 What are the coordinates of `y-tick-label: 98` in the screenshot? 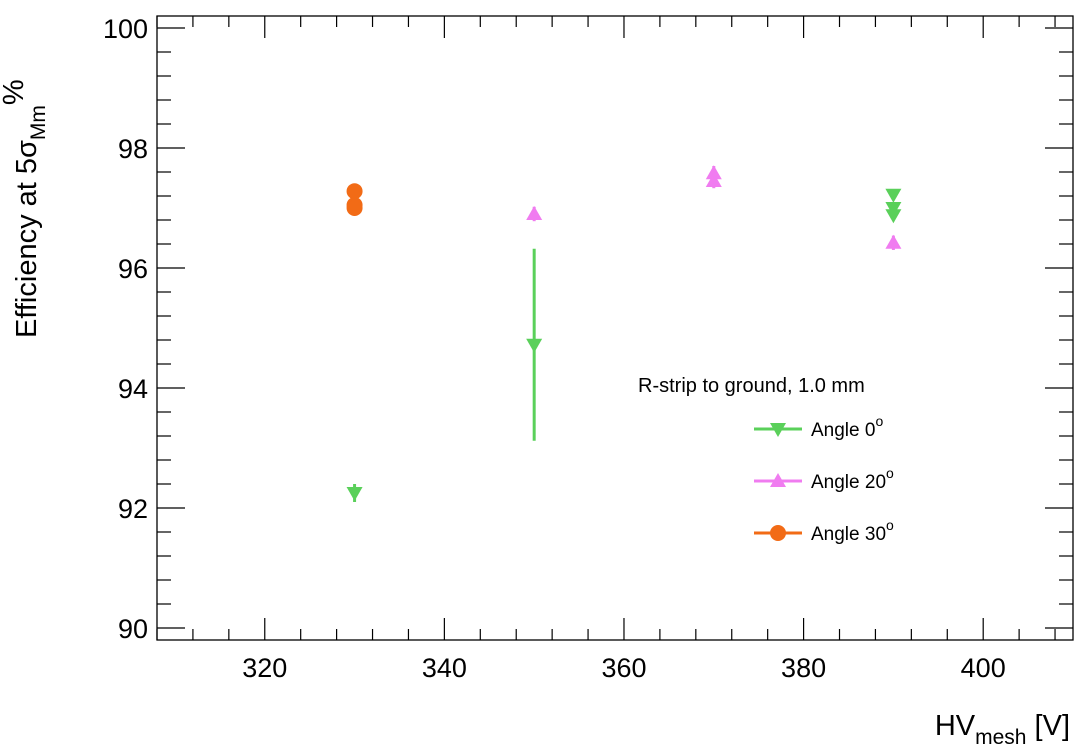 It's located at (133, 149).